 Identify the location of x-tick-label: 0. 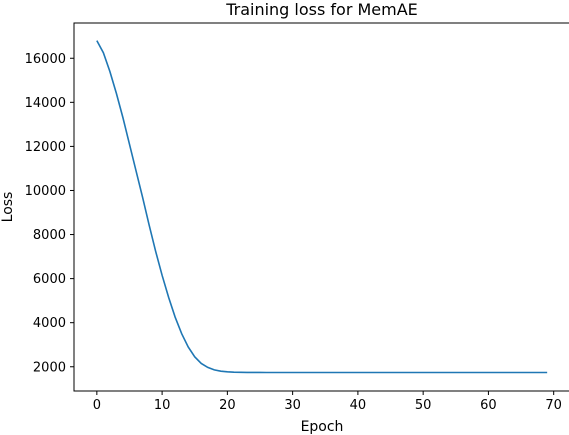
(97, 405).